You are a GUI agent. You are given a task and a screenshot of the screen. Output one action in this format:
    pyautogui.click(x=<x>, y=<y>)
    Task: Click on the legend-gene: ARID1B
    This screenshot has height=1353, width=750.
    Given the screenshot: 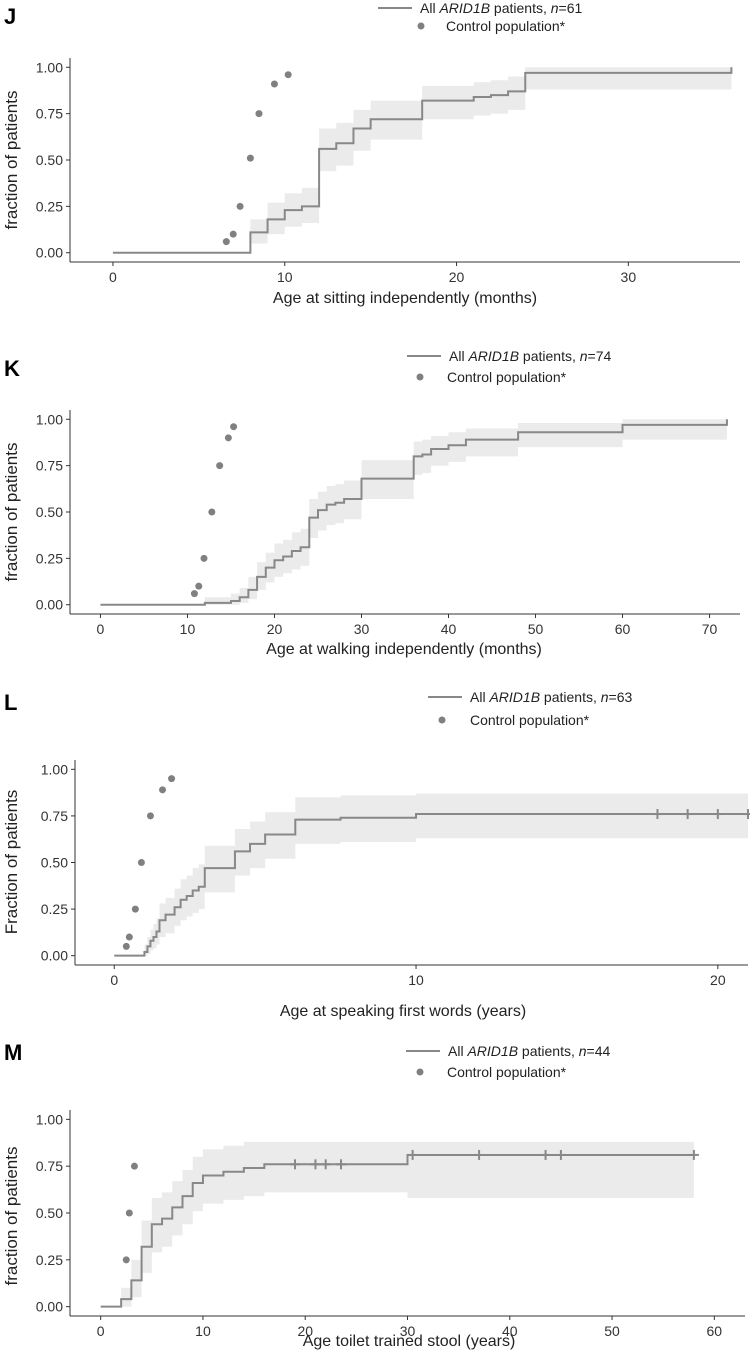 What is the action you would take?
    pyautogui.click(x=493, y=356)
    